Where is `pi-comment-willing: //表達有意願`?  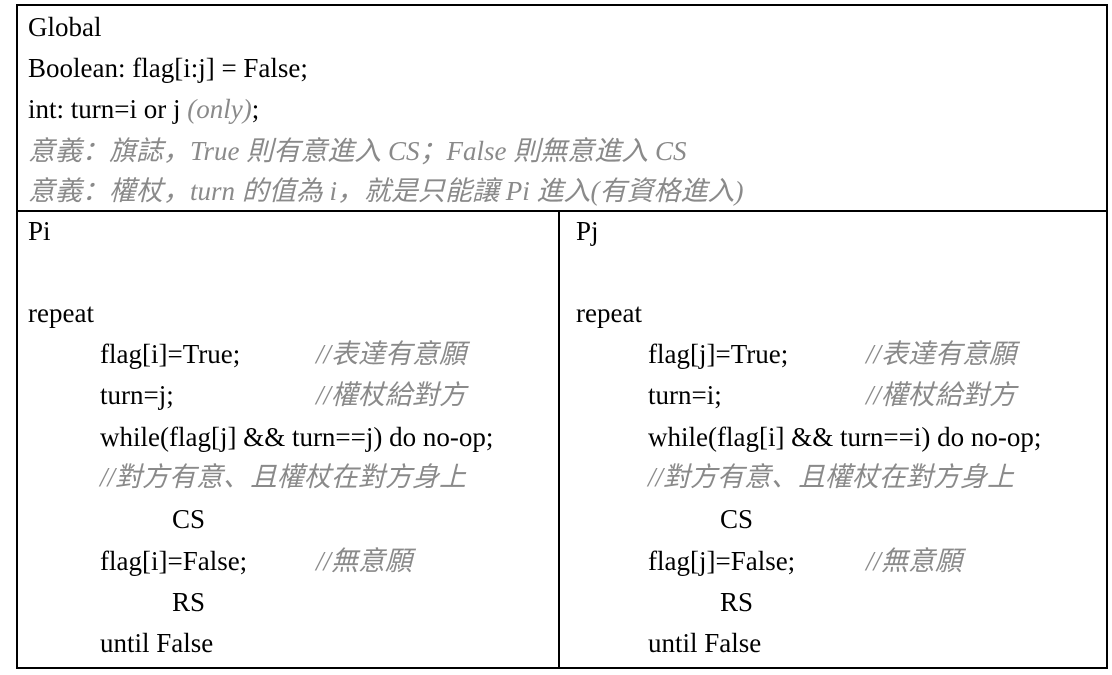 pi-comment-willing: //表達有意願 is located at coordinates (391, 354).